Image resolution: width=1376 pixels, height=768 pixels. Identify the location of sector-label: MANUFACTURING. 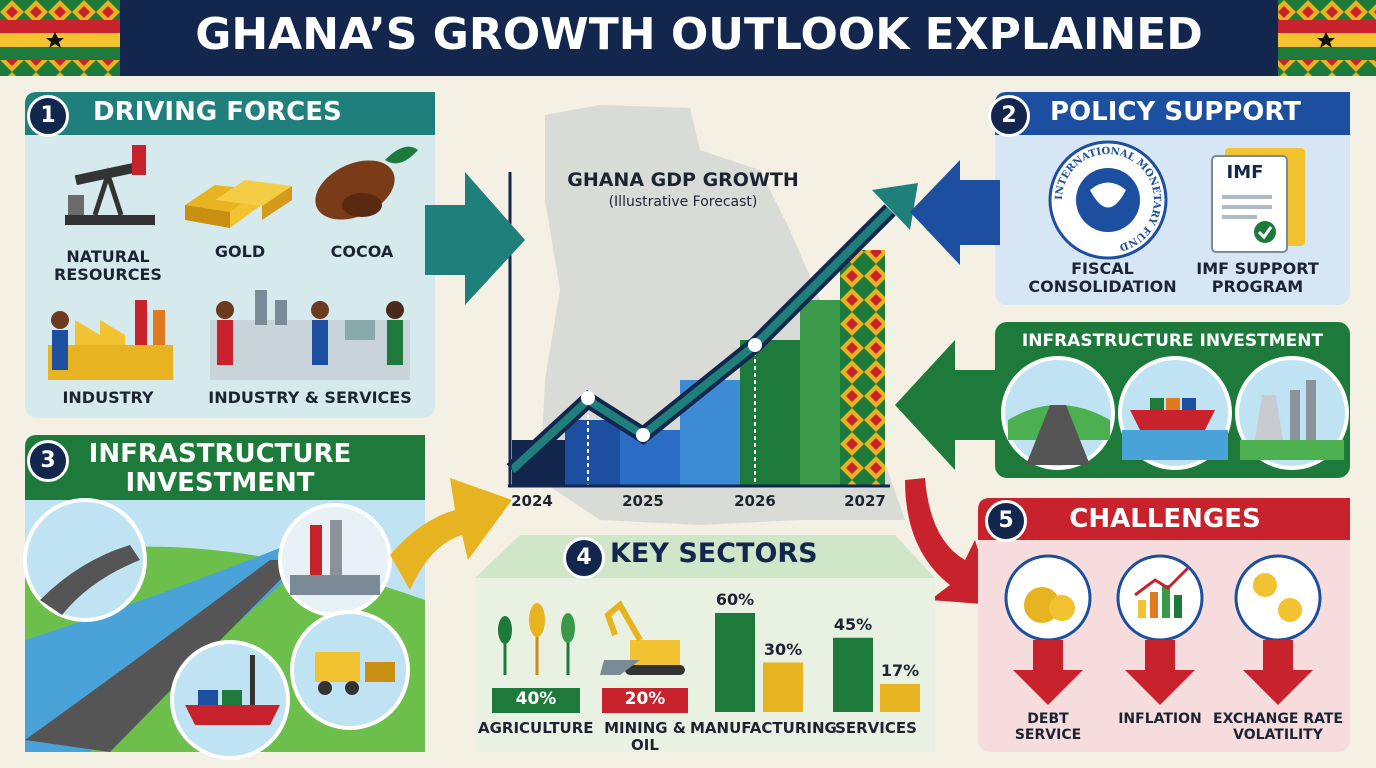
(763, 728).